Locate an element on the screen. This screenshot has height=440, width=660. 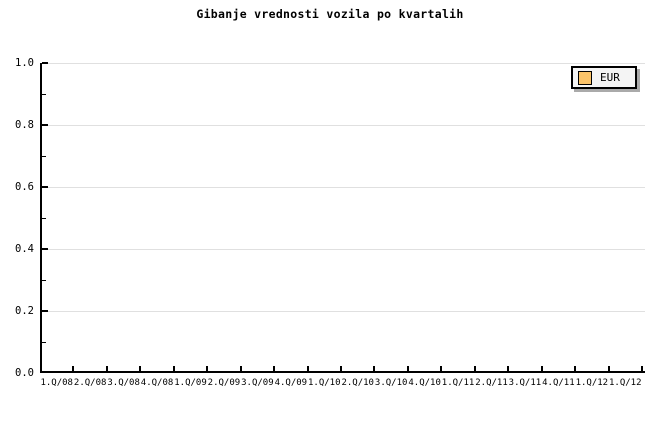
legend: EUR is located at coordinates (604, 77).